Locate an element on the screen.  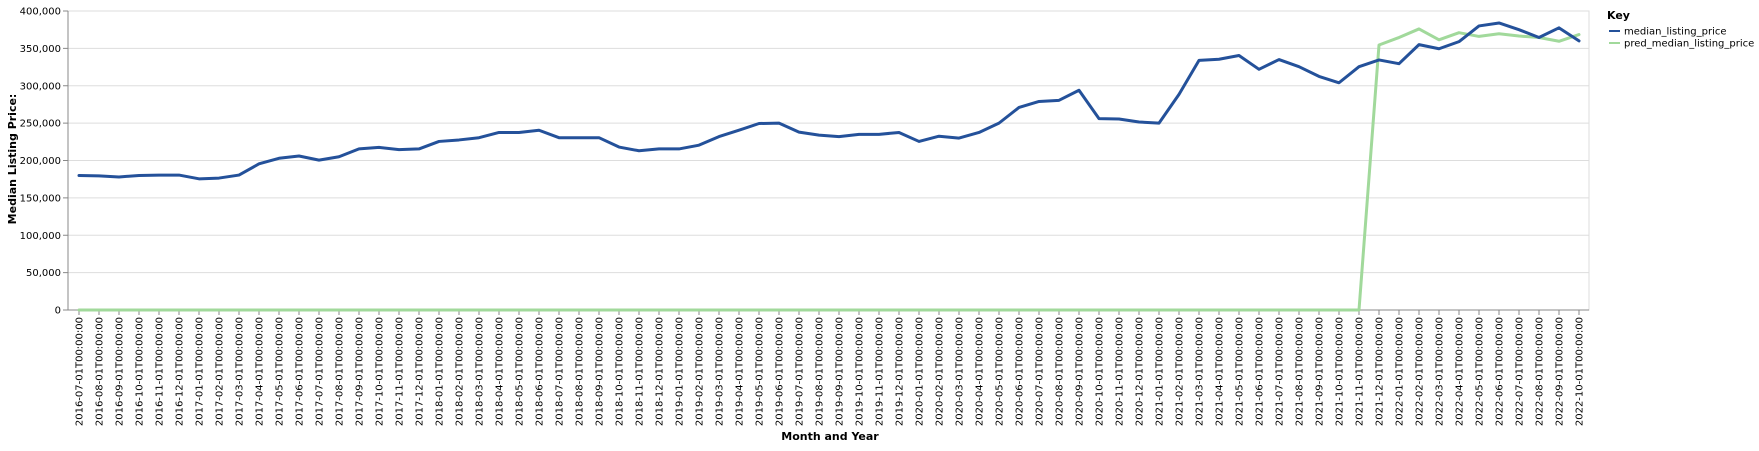
x-tick-label: 2022-05-01T00:00:00 is located at coordinates (1480, 371).